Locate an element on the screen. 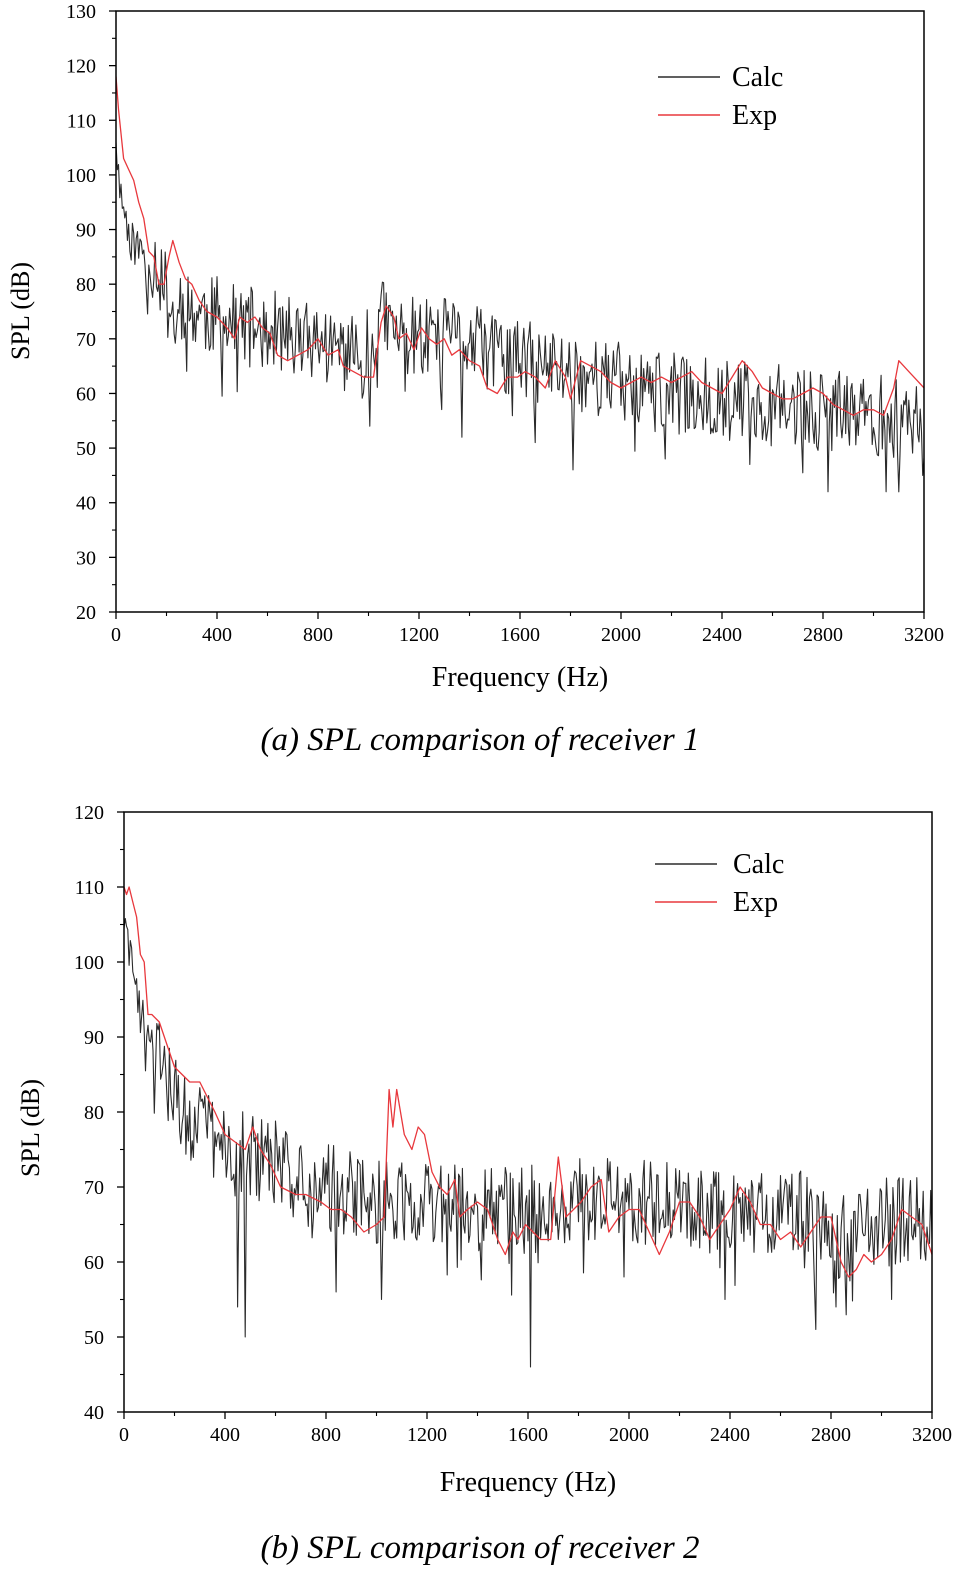  caption-a: (a) SPL comparison of receiver 1 is located at coordinates (480, 740).